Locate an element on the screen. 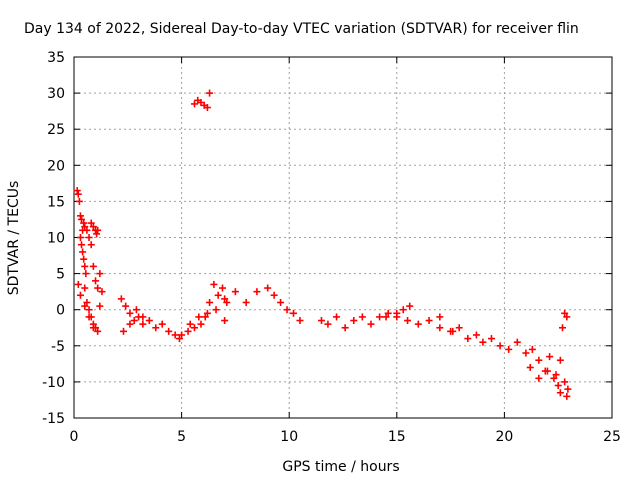 The width and height of the screenshot is (640, 480). y-tick-label: 5 is located at coordinates (60, 275).